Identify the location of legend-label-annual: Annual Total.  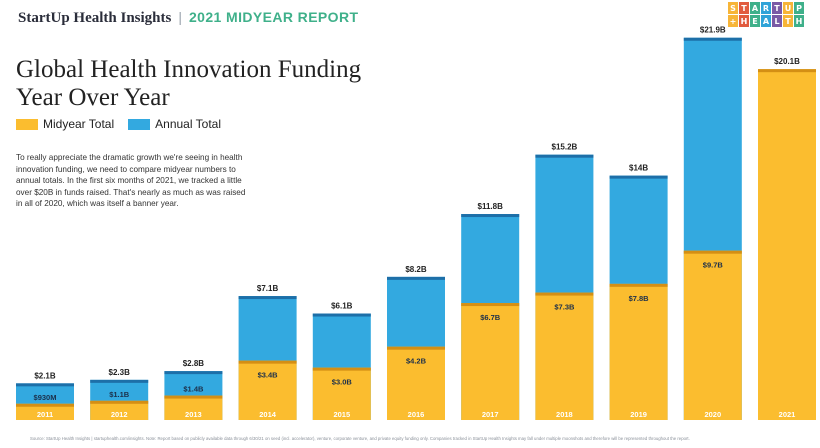
(188, 124).